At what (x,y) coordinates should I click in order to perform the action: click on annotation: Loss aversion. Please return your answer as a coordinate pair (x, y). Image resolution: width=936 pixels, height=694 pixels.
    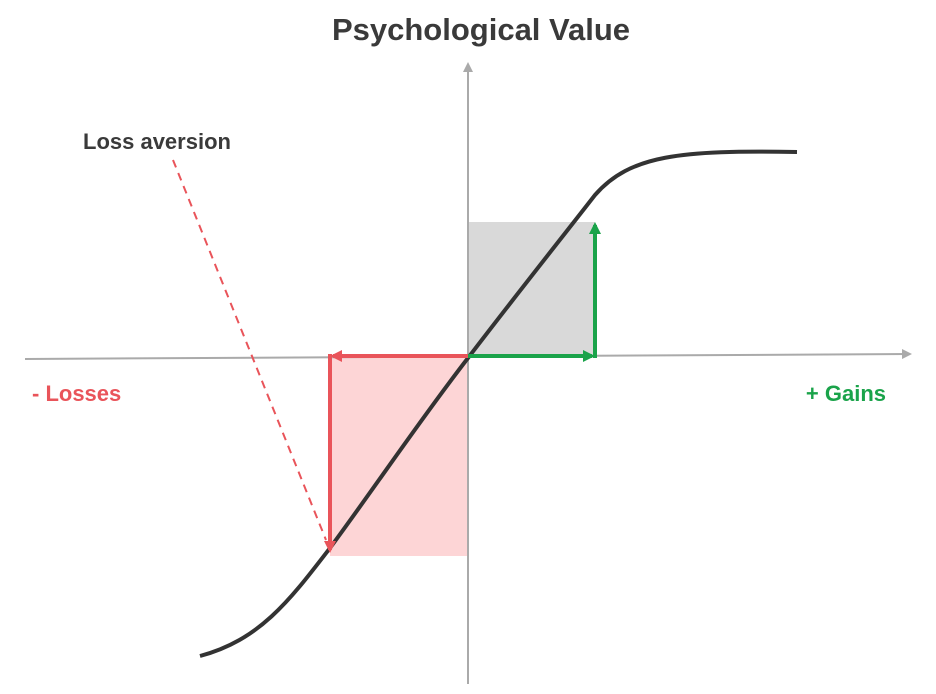
    Looking at the image, I should click on (157, 141).